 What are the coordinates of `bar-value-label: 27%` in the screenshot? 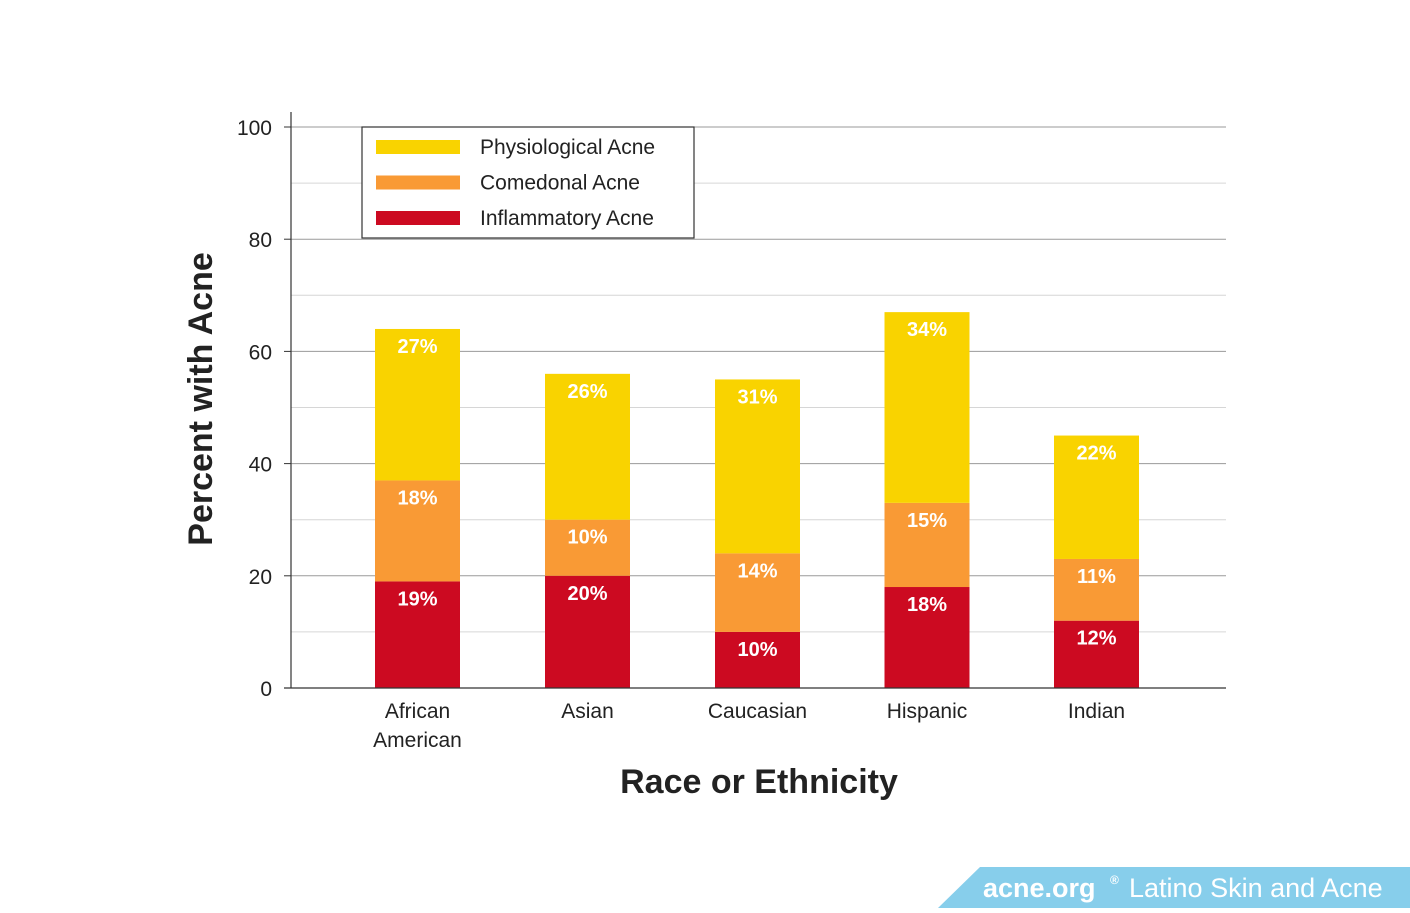 It's located at (417, 347).